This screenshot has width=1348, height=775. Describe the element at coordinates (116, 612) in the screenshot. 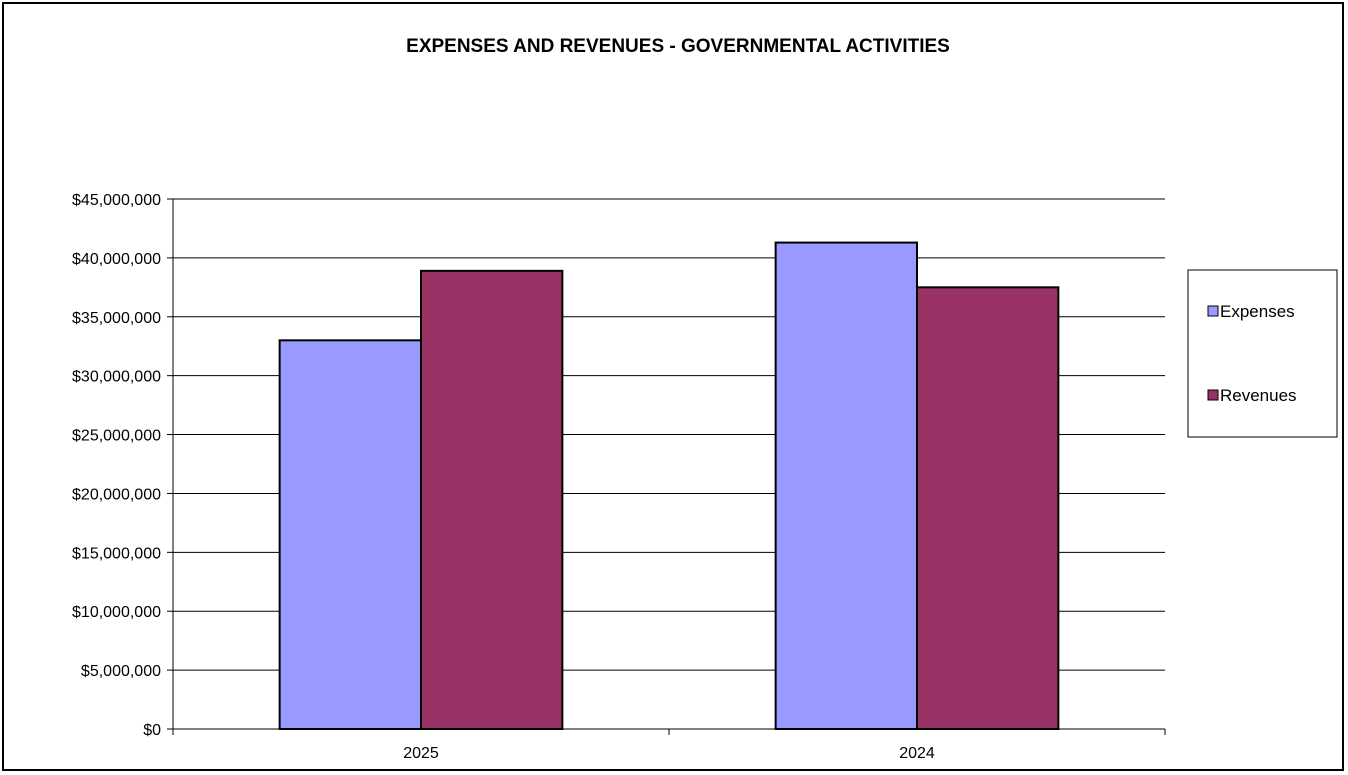

I see `y-tick-label: $10,000,000` at that location.